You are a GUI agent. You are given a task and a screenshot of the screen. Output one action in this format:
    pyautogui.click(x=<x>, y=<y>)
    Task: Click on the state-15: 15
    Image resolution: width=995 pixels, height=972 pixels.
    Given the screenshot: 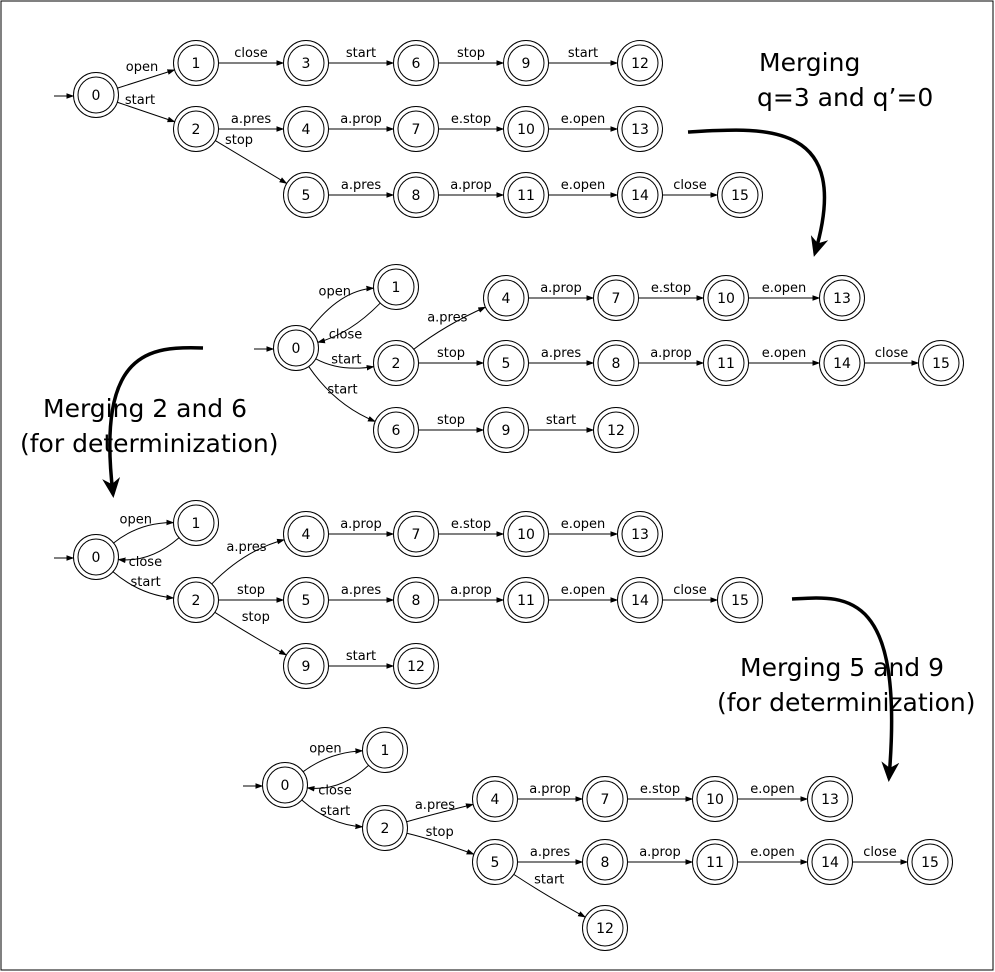 What is the action you would take?
    pyautogui.click(x=740, y=195)
    